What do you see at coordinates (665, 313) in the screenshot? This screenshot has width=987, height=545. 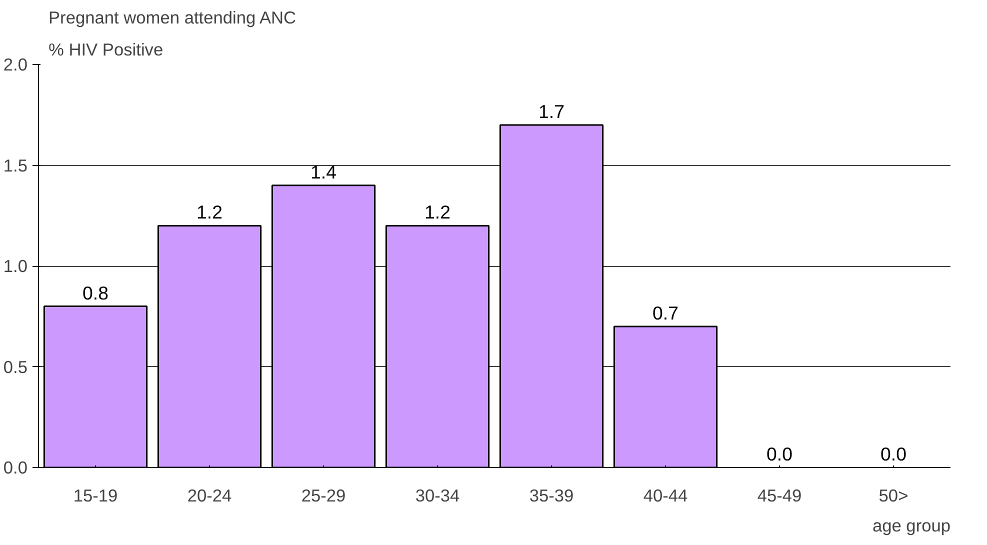 I see `data-label: 0.7` at bounding box center [665, 313].